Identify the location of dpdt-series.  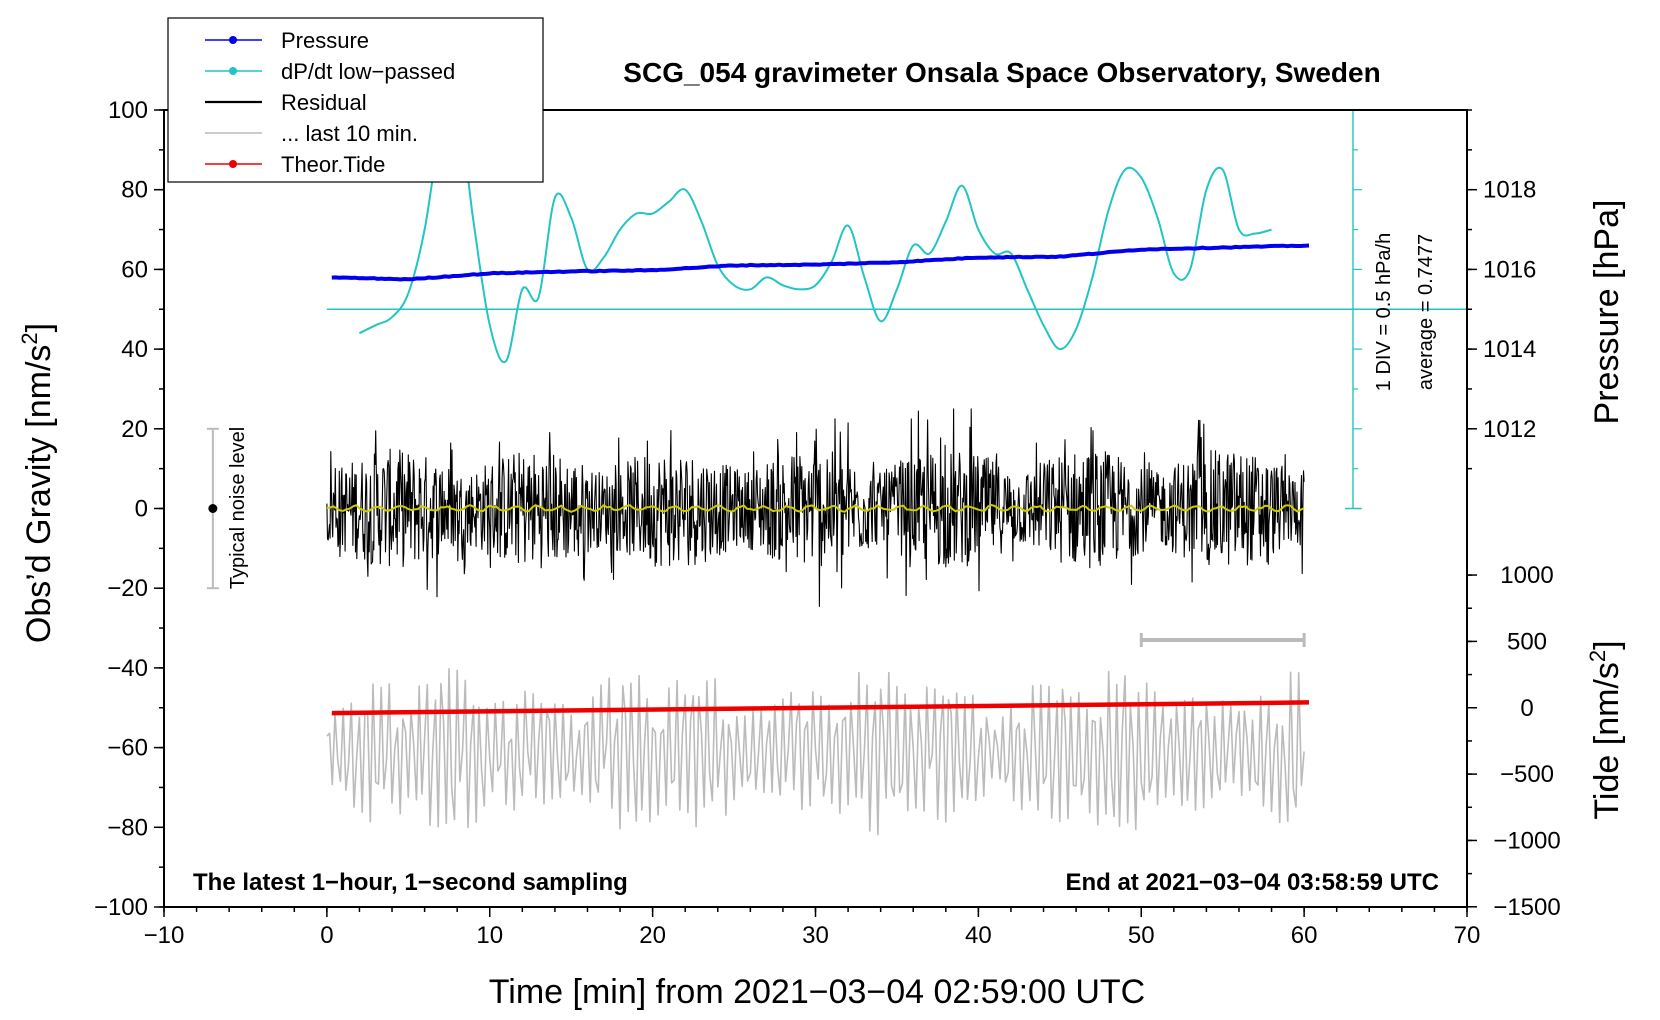
(815, 237).